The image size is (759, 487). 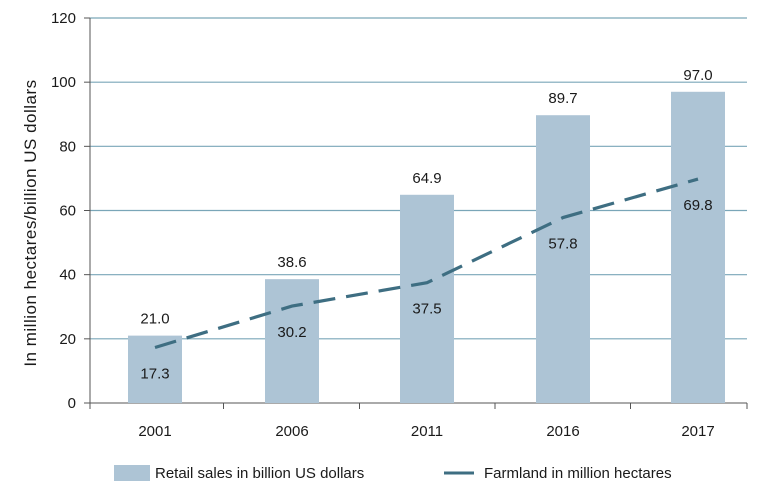 What do you see at coordinates (418, 421) in the screenshot?
I see `x-axis-ticks: 2001 2006 2011 2016 2017` at bounding box center [418, 421].